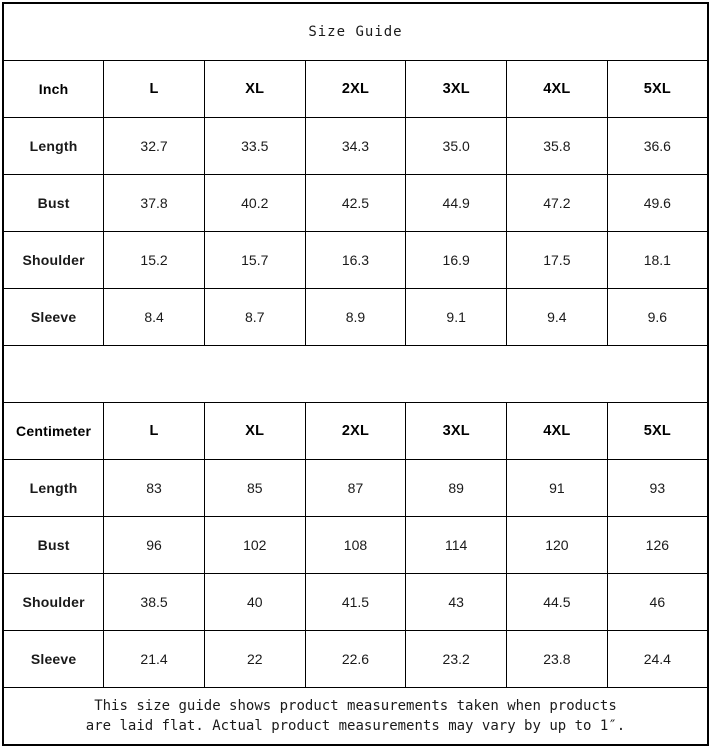  Describe the element at coordinates (557, 203) in the screenshot. I see `cell-inch-bust-4xl: 47.2` at that location.